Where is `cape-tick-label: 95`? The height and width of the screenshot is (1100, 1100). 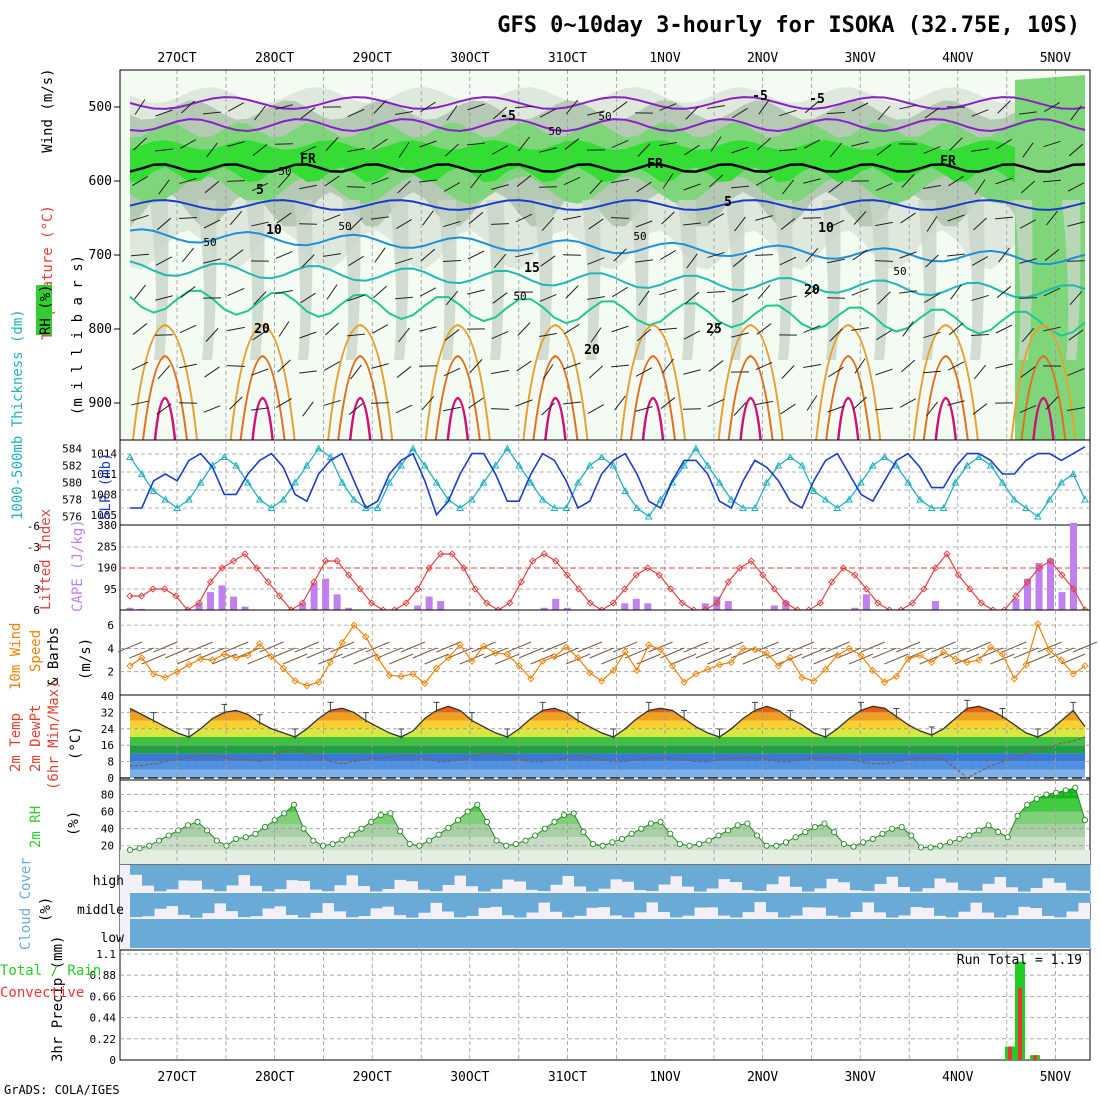 cape-tick-label: 95 is located at coordinates (110, 589).